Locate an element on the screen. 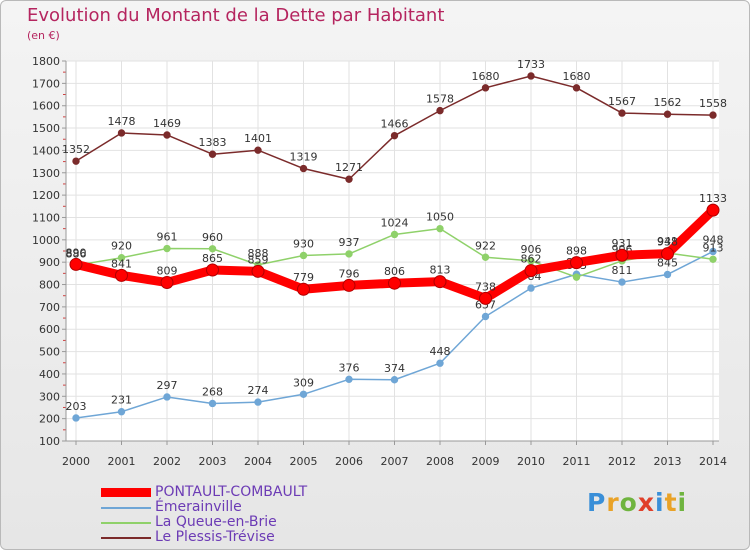  data-label-pontault-combault: 865 is located at coordinates (212, 258).